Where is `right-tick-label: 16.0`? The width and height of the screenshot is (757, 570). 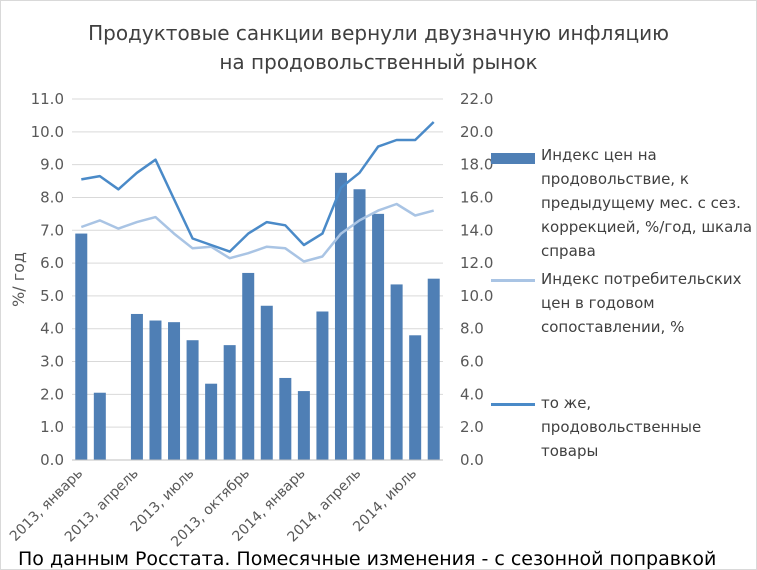 right-tick-label: 16.0 is located at coordinates (476, 197).